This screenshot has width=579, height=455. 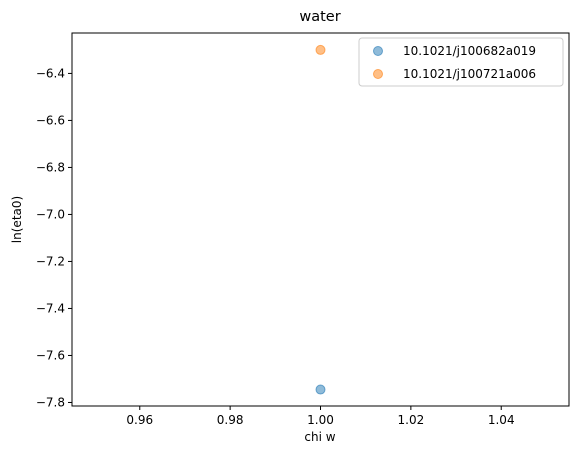 I want to click on y-tick-label: −6.4, so click(x=50, y=73).